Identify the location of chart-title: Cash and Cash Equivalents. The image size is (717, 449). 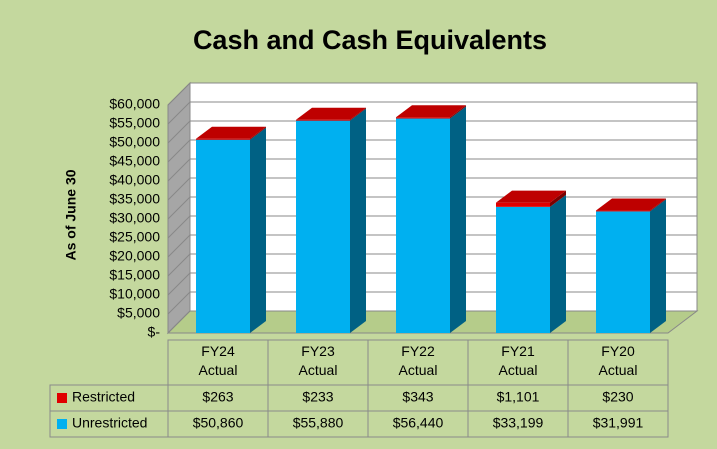
(370, 40).